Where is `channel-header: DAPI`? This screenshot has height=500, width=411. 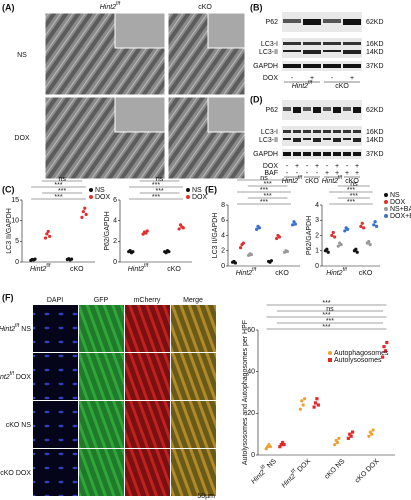
channel-header: DAPI is located at coordinates (55, 300).